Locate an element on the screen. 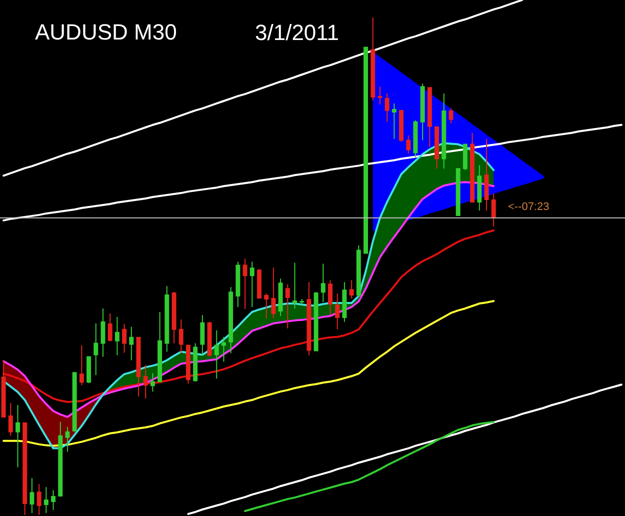 The width and height of the screenshot is (625, 516). chart-subtitle: 3/1/2011 is located at coordinates (297, 32).